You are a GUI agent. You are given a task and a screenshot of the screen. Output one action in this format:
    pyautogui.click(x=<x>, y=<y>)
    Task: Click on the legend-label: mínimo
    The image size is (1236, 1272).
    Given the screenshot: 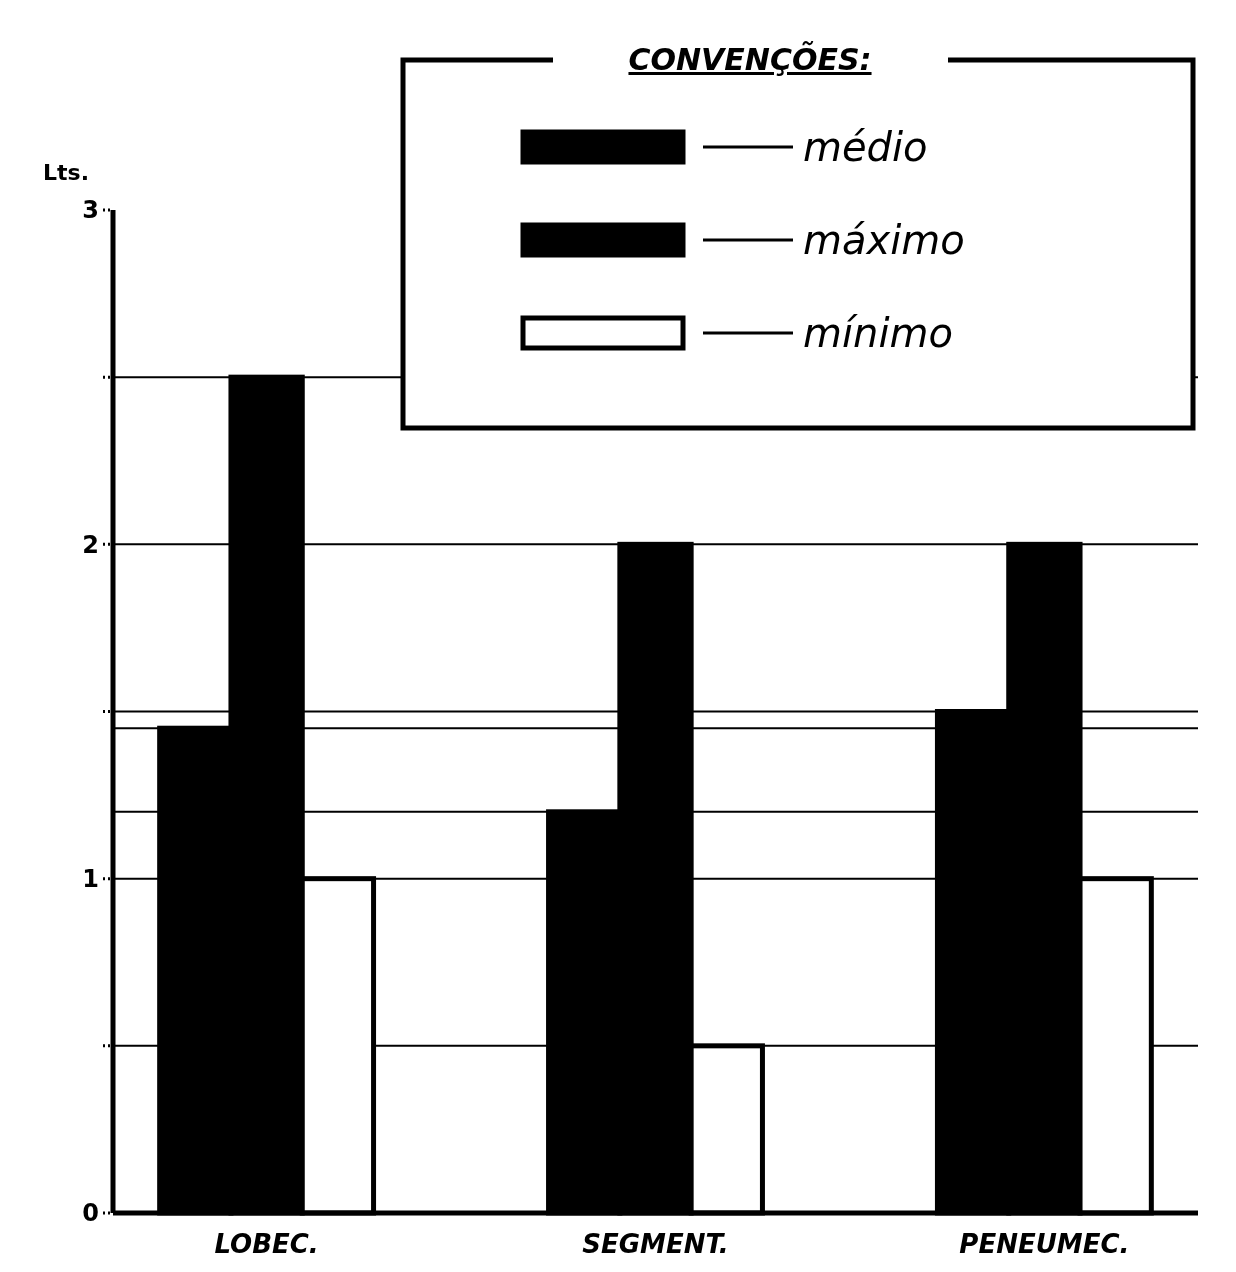 What is the action you would take?
    pyautogui.click(x=878, y=333)
    